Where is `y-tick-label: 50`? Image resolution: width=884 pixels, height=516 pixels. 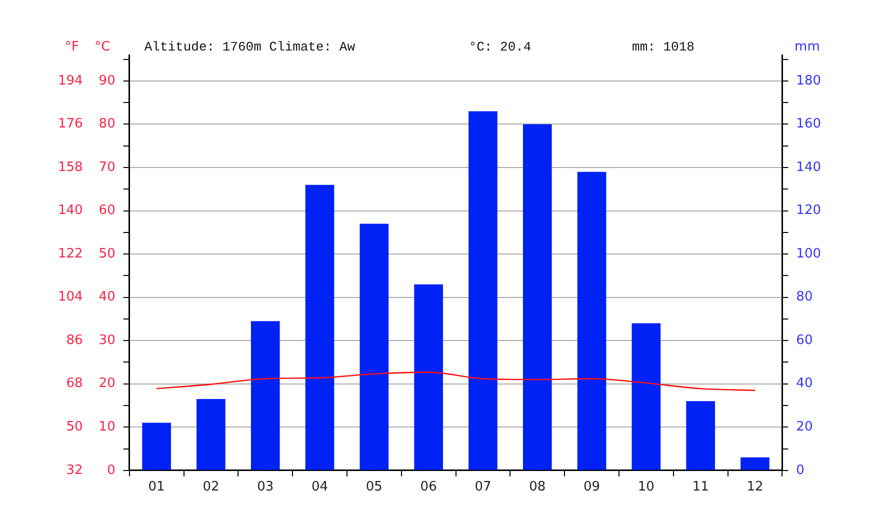 y-tick-label: 50 is located at coordinates (107, 254).